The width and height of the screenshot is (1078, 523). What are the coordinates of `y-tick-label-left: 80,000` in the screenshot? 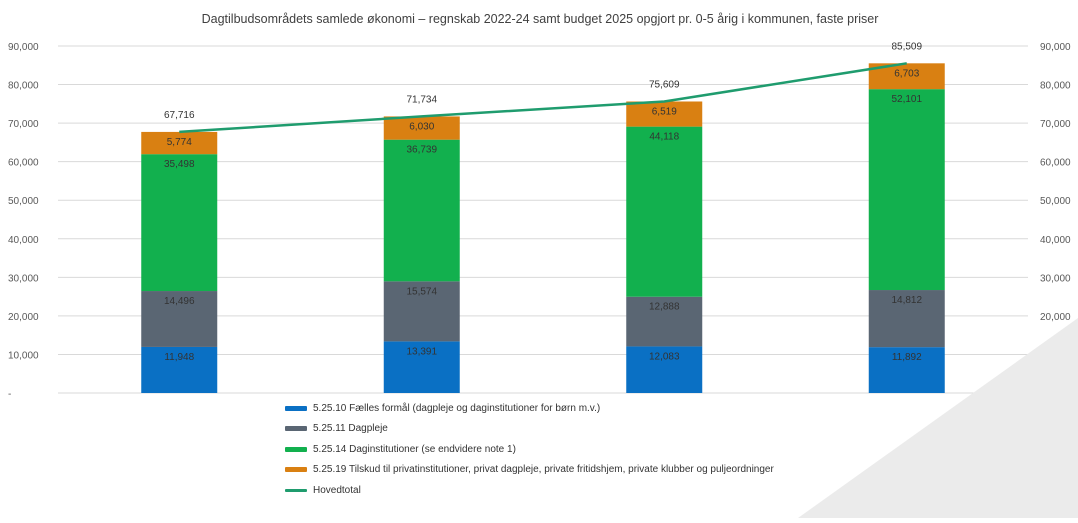 It's located at (23, 86).